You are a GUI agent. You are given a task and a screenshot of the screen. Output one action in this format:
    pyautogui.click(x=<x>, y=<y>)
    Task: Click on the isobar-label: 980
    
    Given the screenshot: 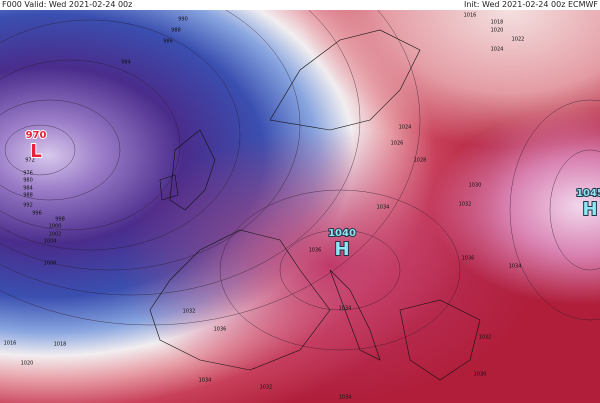 What is the action you would take?
    pyautogui.click(x=28, y=181)
    